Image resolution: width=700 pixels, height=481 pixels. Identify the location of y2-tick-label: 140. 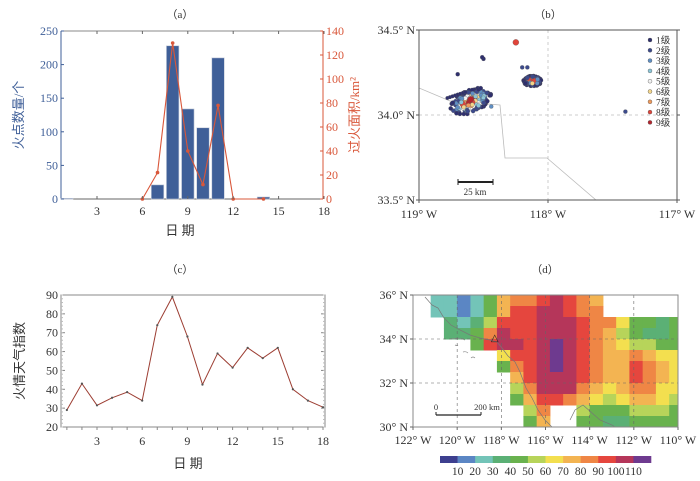
(335, 31).